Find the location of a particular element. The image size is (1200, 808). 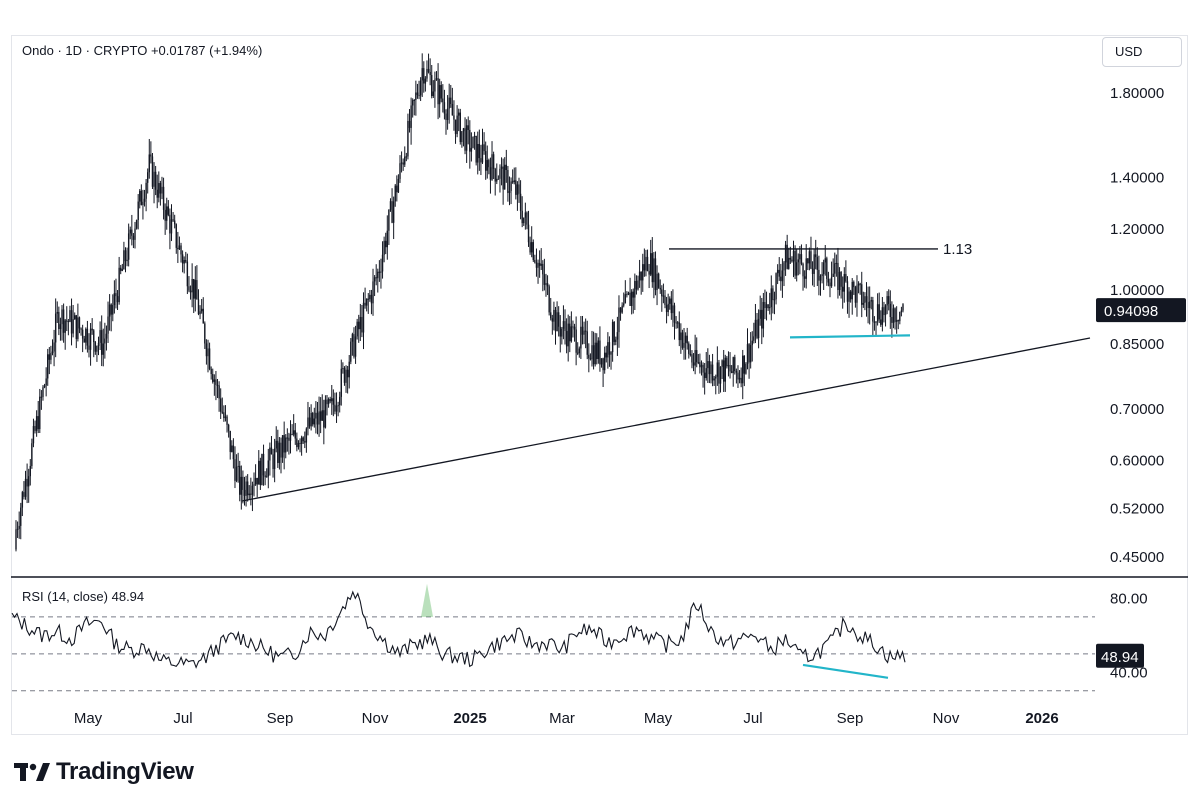

price-tick: 0.70000 is located at coordinates (1137, 409).